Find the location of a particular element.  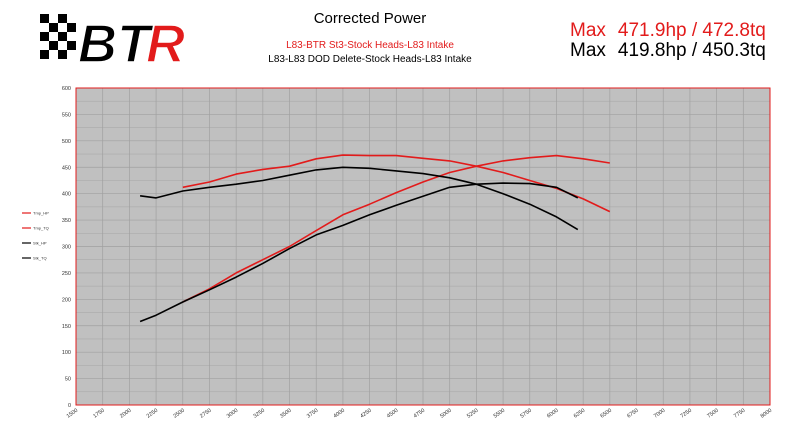

x-tick-label: 5500 is located at coordinates (499, 414).